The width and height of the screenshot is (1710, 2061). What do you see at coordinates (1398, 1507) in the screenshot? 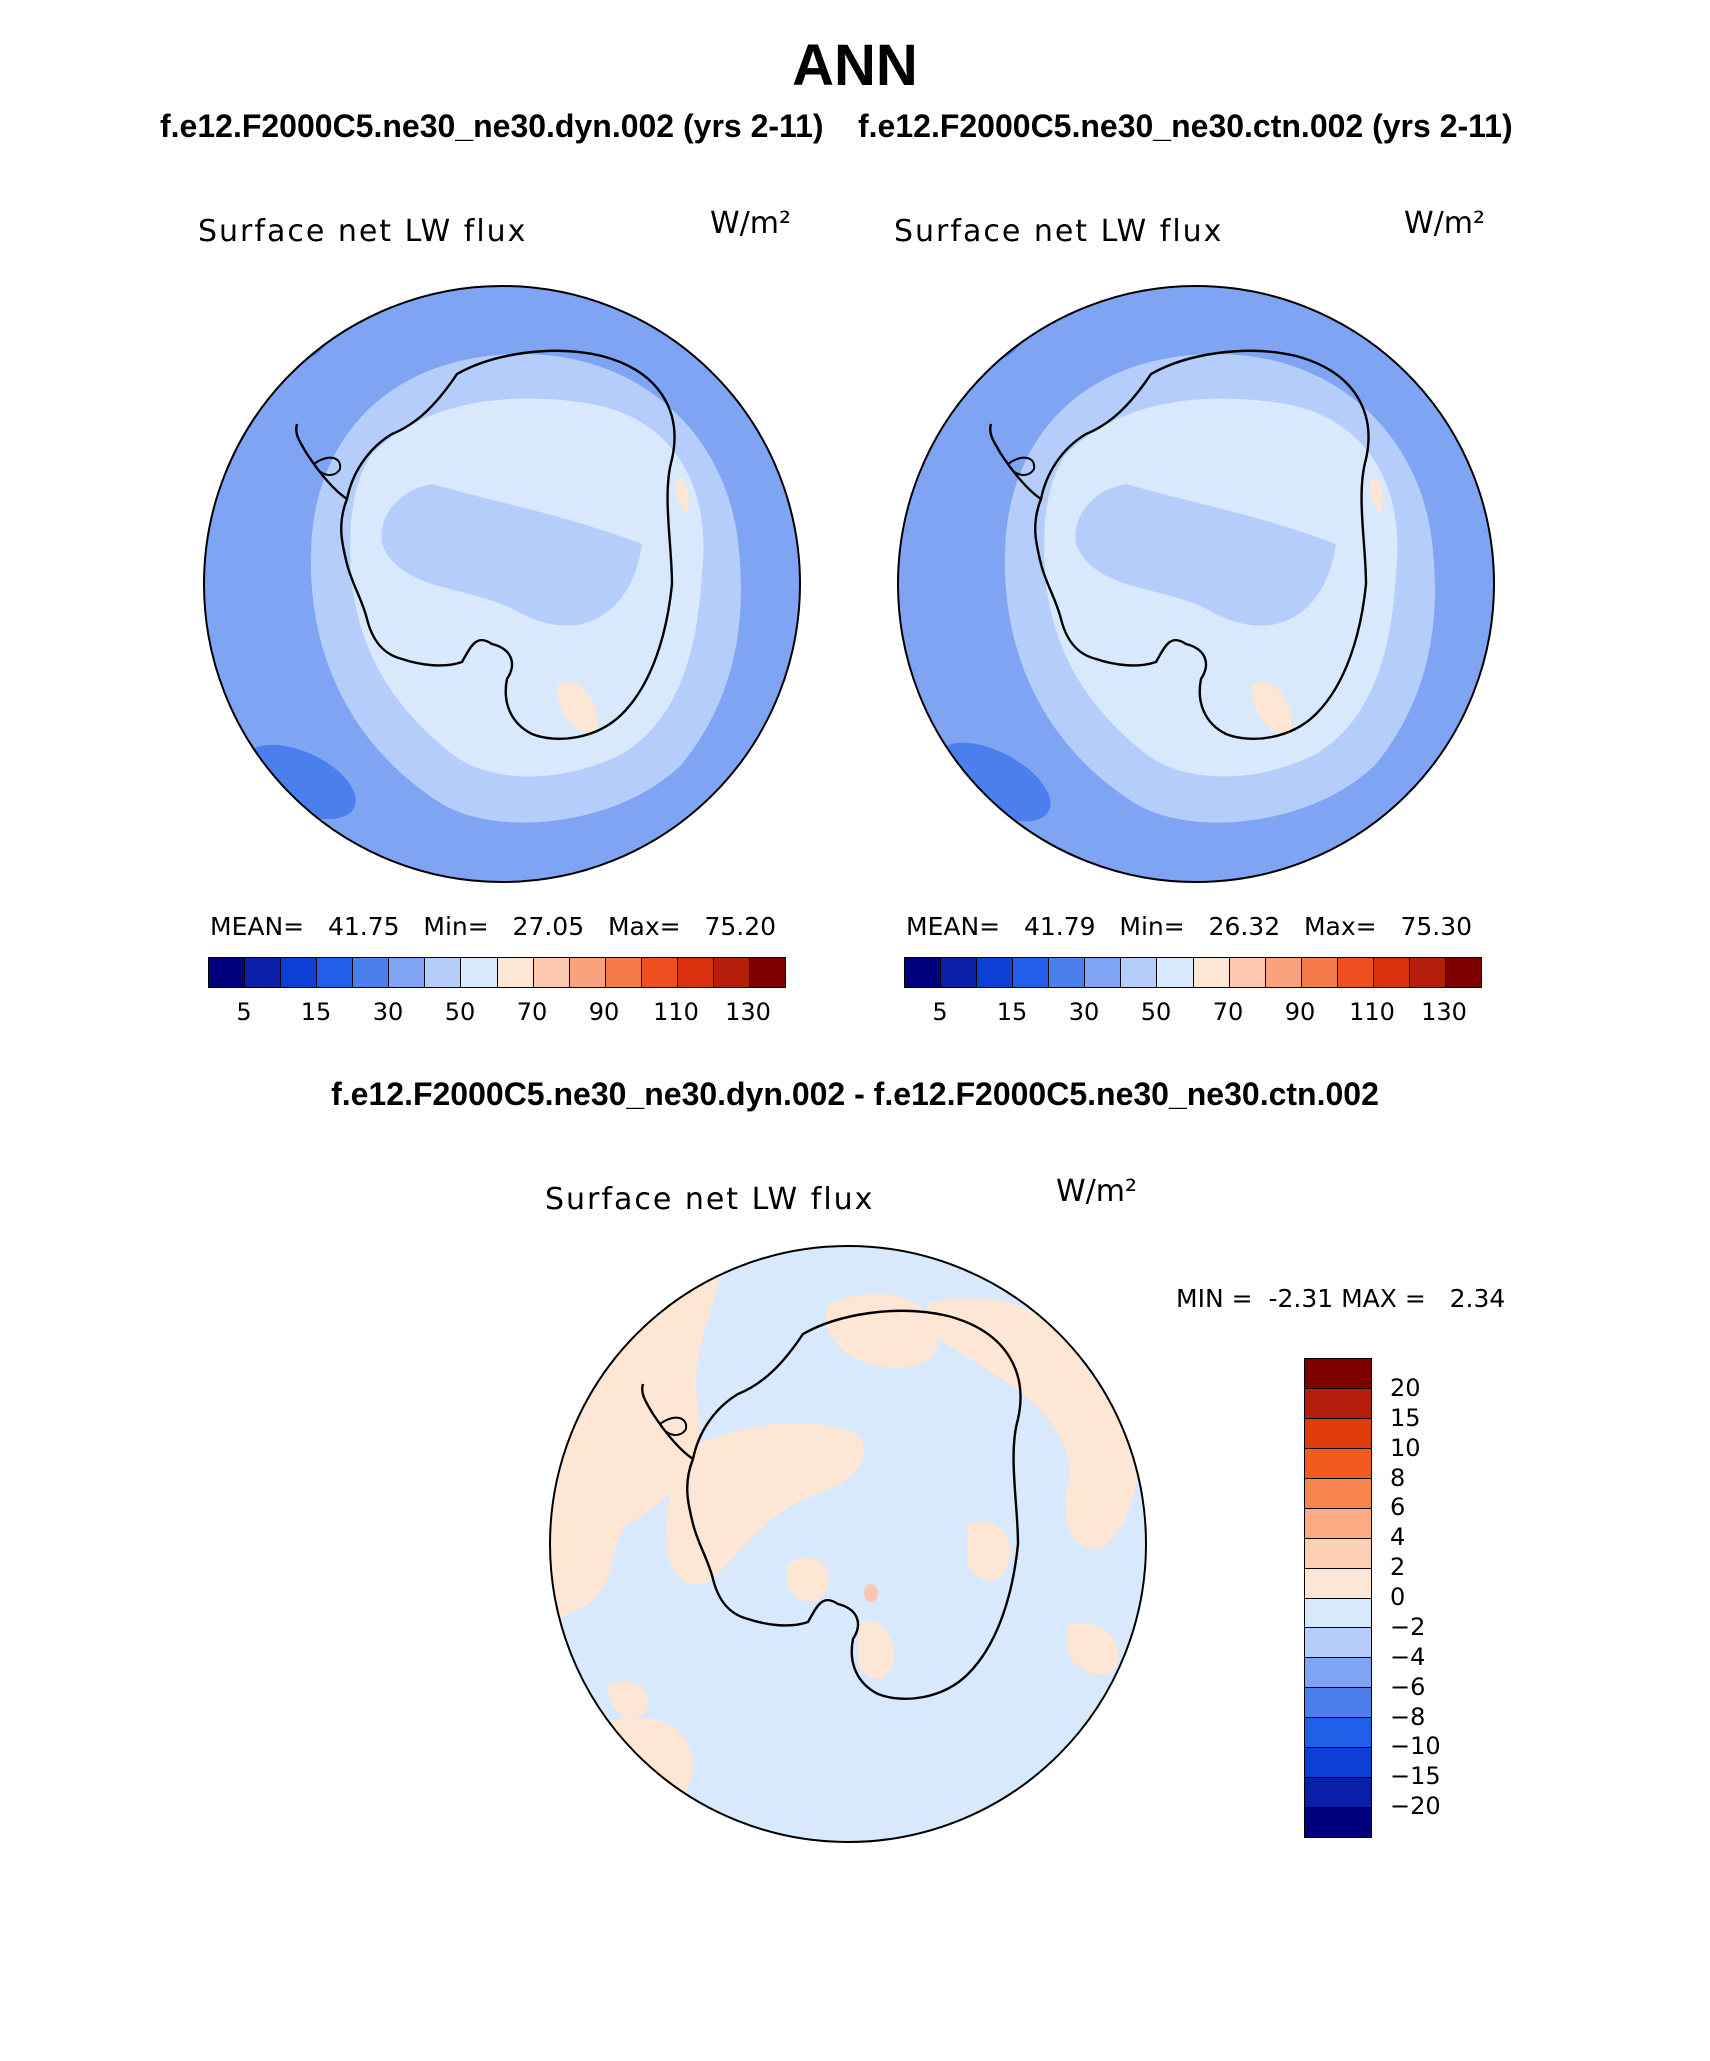
I see `colorbar-tick-label: 6` at bounding box center [1398, 1507].